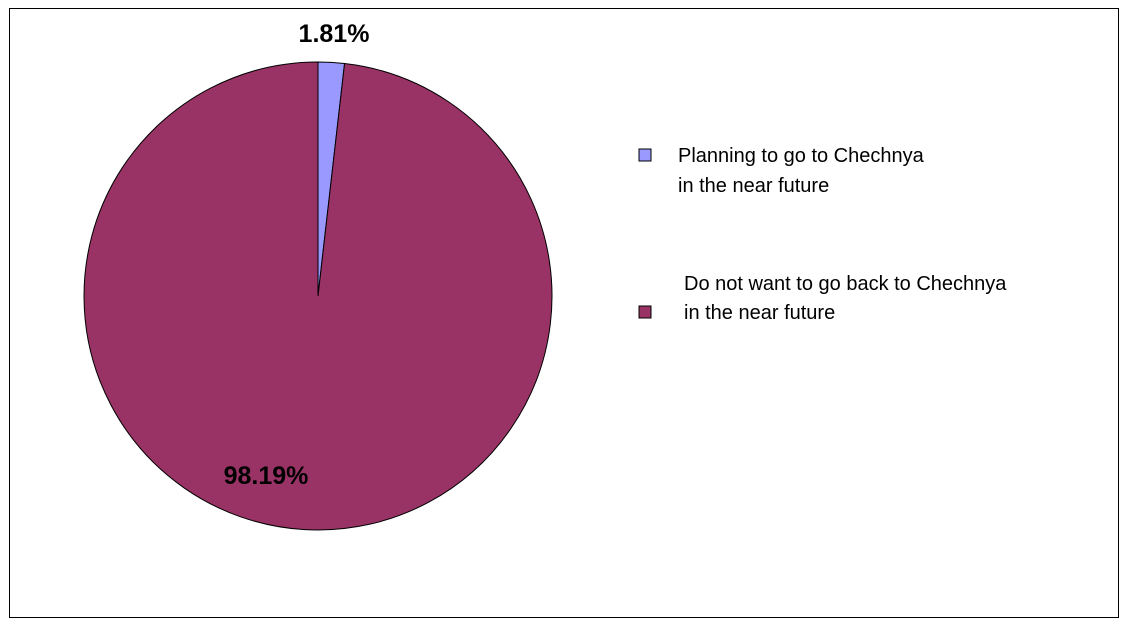 Image resolution: width=1130 pixels, height=618 pixels. I want to click on legend-label-not-going-line2: in the near future, so click(759, 313).